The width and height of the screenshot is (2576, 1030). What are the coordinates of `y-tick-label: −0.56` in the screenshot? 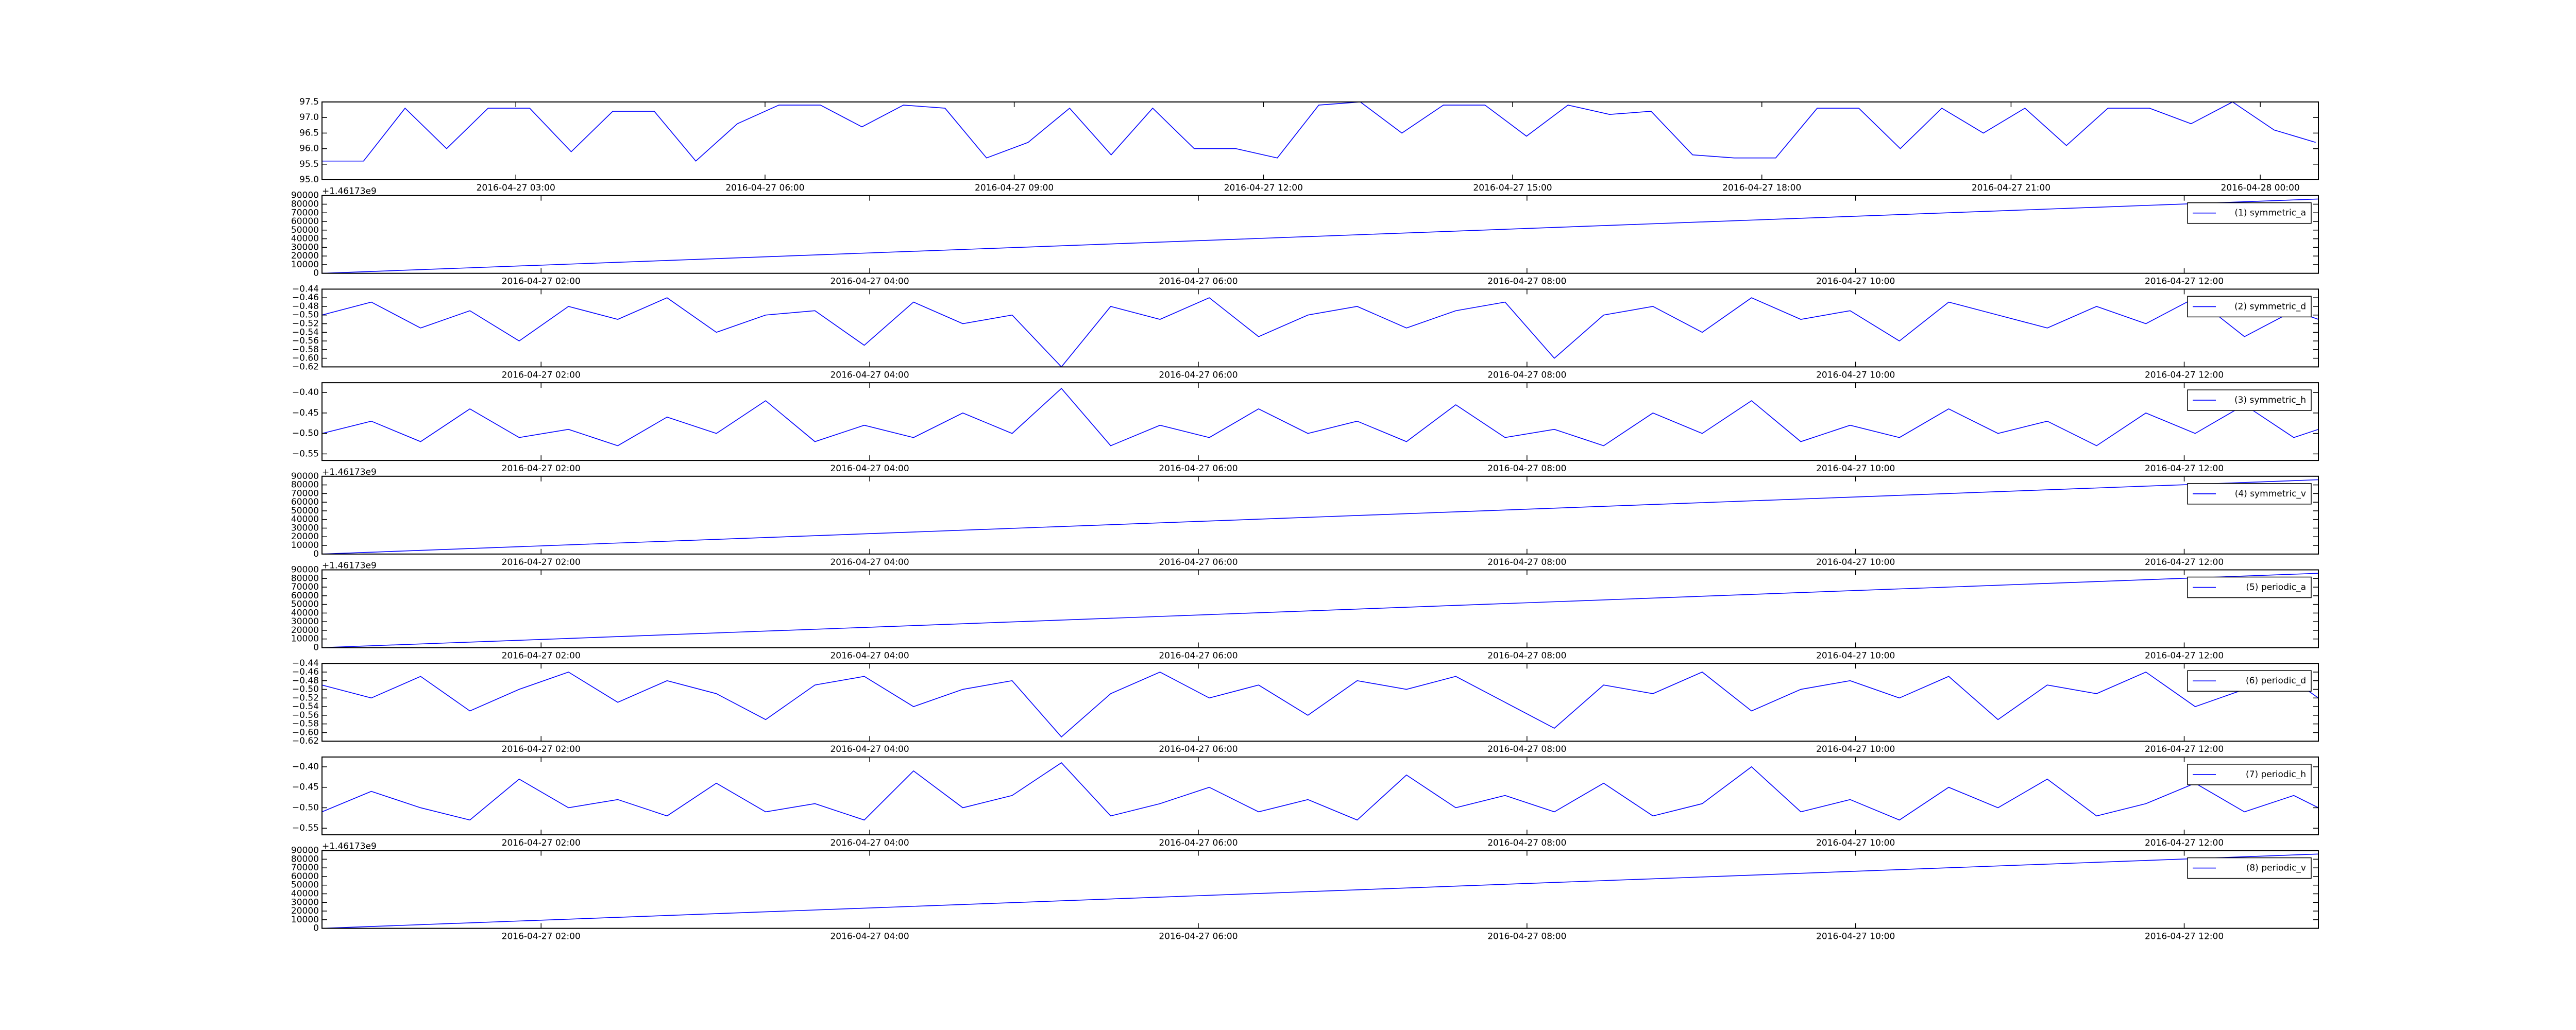 It's located at (305, 341).